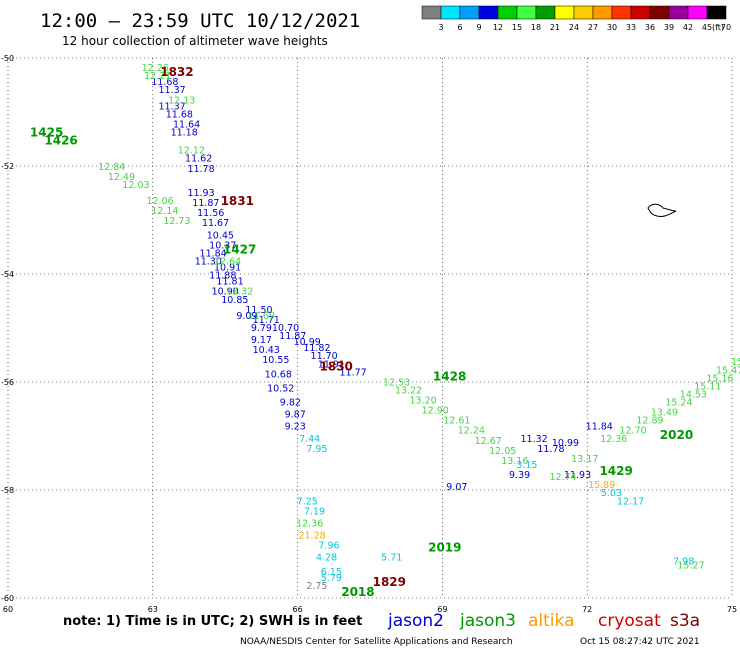 This screenshot has height=650, width=740. What do you see at coordinates (222, 245) in the screenshot?
I see `swh-value-jason2: 10.37` at bounding box center [222, 245].